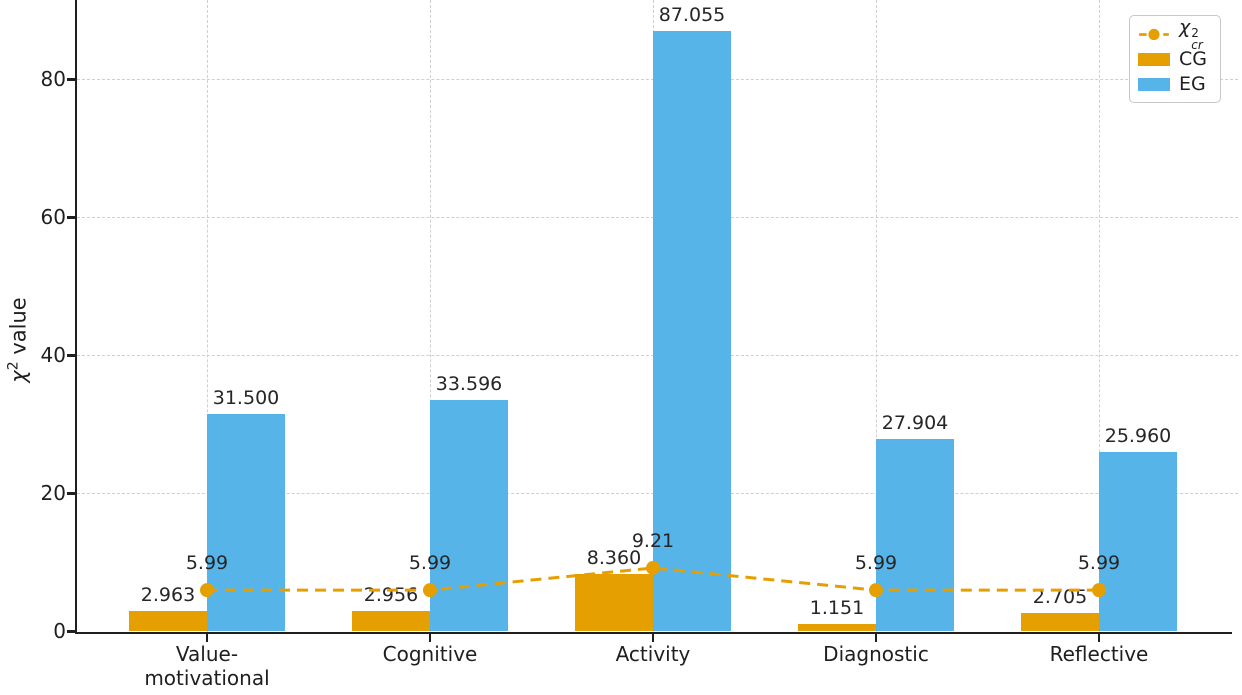 The width and height of the screenshot is (1242, 695). Describe the element at coordinates (1154, 59) in the screenshot. I see `cg-color-swatch` at that location.